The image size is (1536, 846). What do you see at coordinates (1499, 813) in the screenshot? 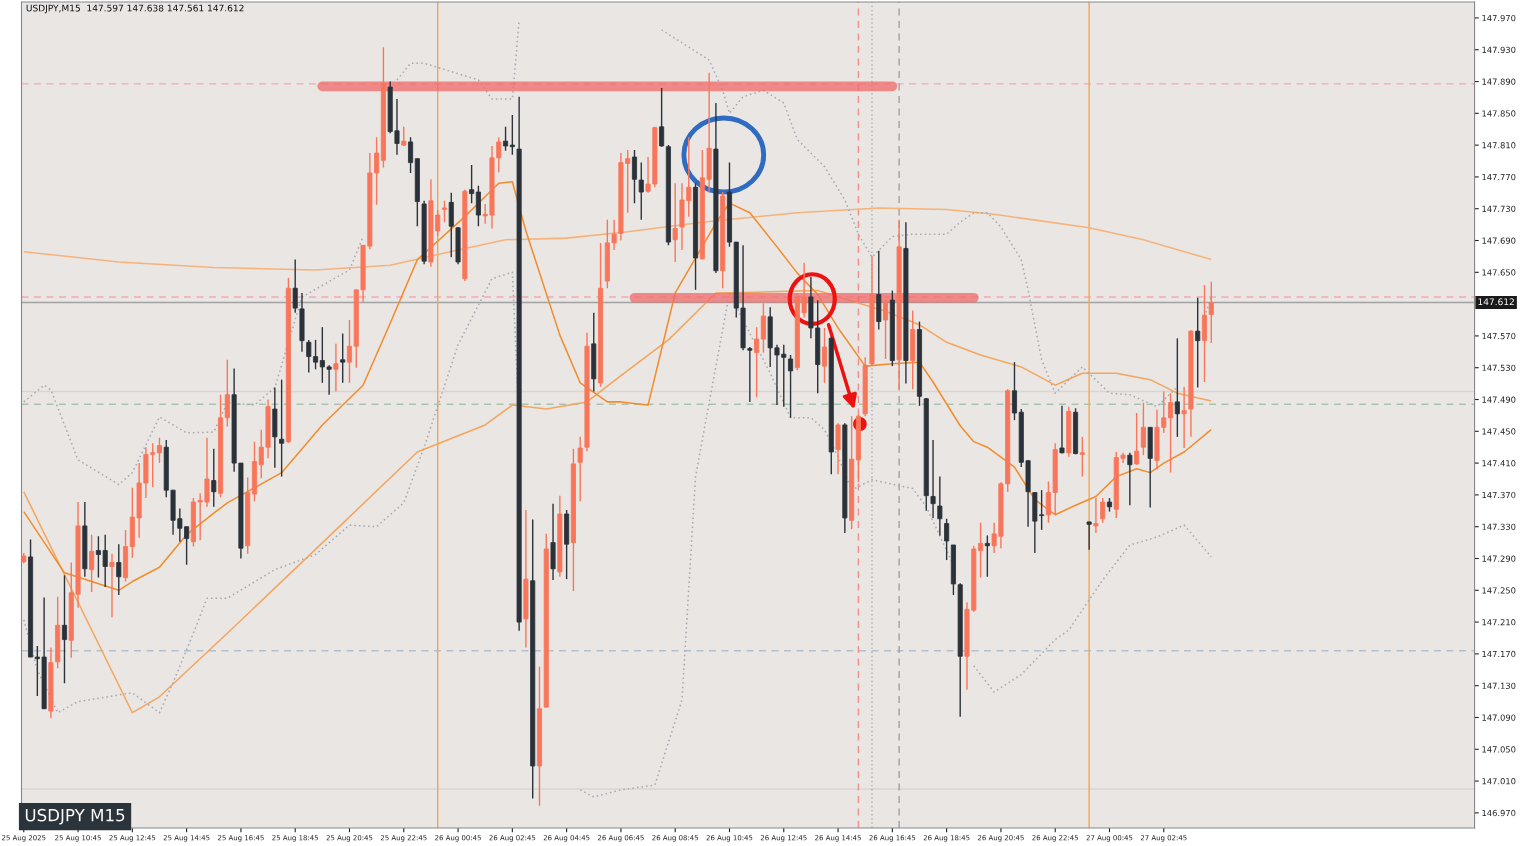
I see `y-tick-label: 146.970` at bounding box center [1499, 813].